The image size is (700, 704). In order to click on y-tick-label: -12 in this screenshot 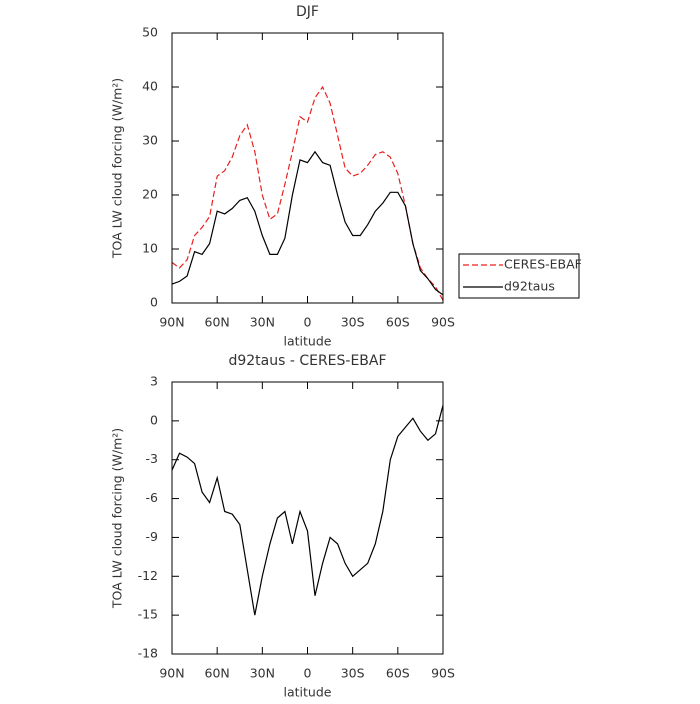, I will do `click(148, 575)`.